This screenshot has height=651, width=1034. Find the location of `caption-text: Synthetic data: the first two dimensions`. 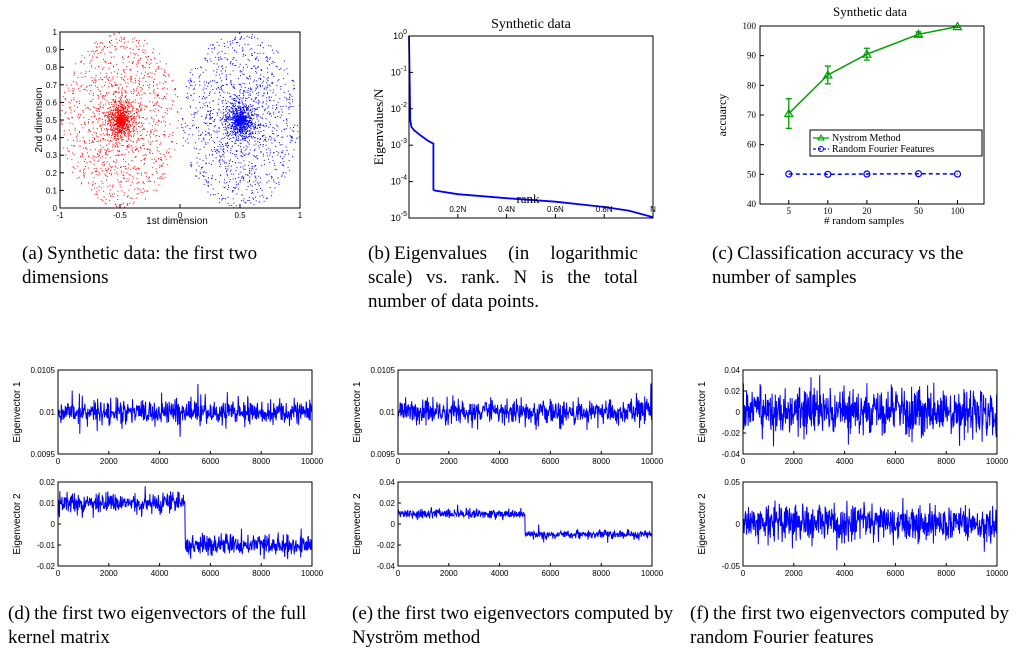

caption-text: Synthetic data: the first two dimensions is located at coordinates (140, 265).